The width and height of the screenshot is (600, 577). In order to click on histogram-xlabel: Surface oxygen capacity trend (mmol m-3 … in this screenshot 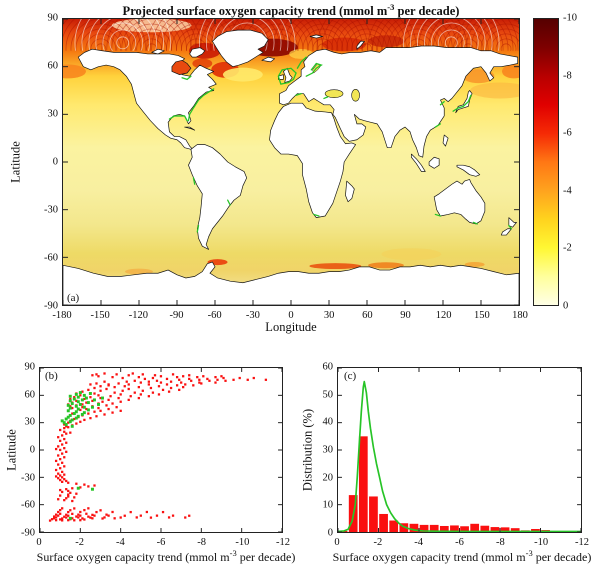, I will do `click(462, 556)`.